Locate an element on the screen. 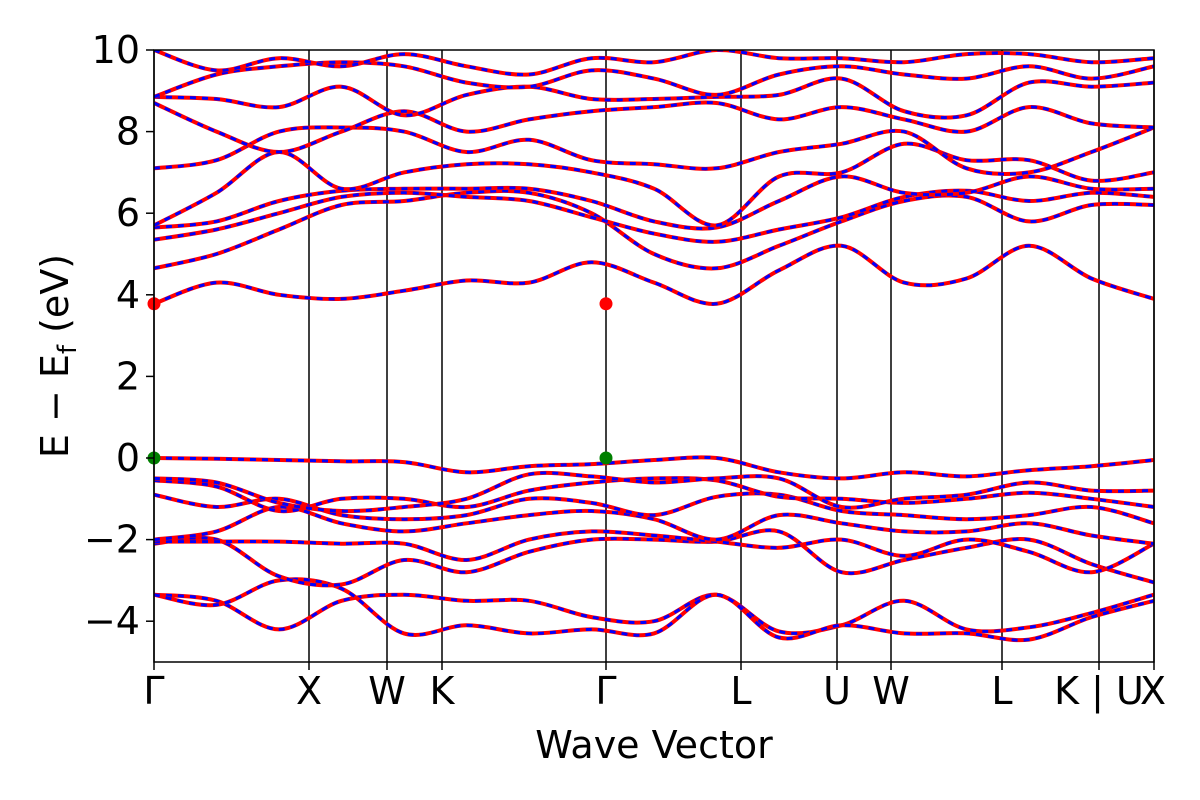  y-tick-label: 0 is located at coordinates (128, 458).